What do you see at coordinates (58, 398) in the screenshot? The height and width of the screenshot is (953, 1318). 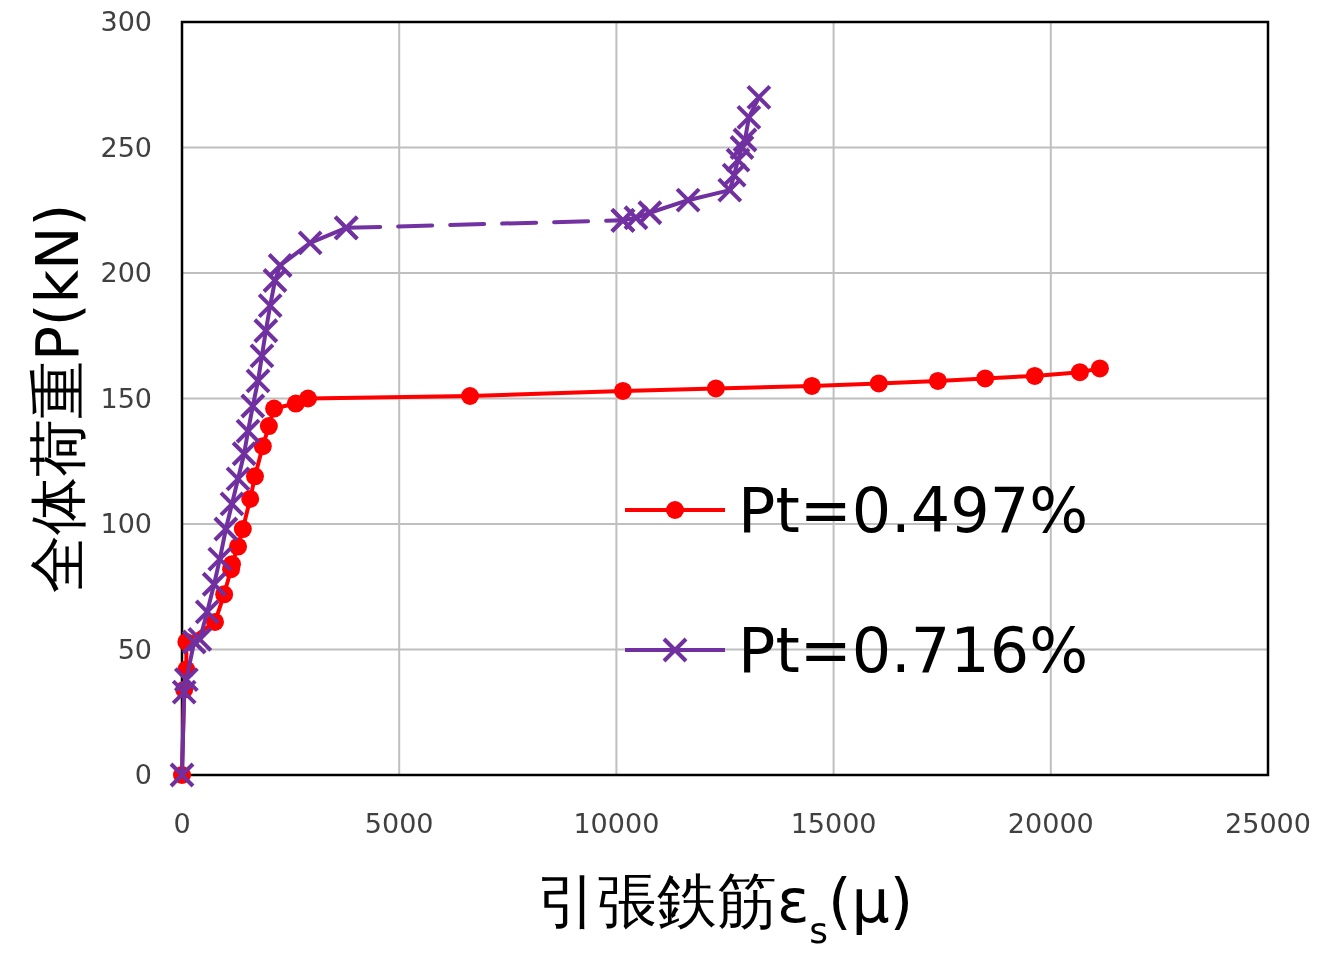 I see `y-axis-title: 全体荷重P(kN)` at bounding box center [58, 398].